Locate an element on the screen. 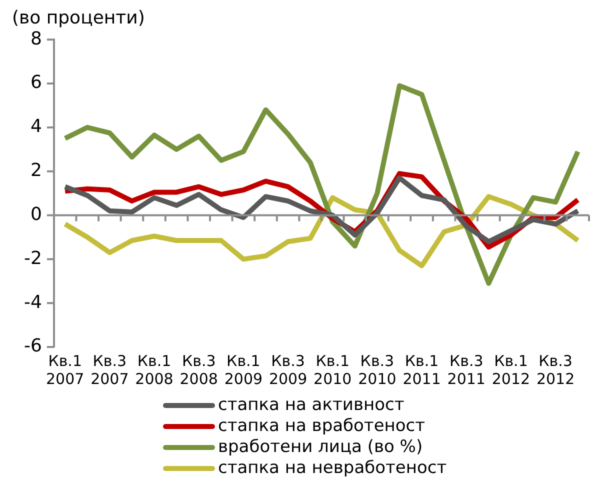  legend-label: стапка на невработеност is located at coordinates (332, 468).